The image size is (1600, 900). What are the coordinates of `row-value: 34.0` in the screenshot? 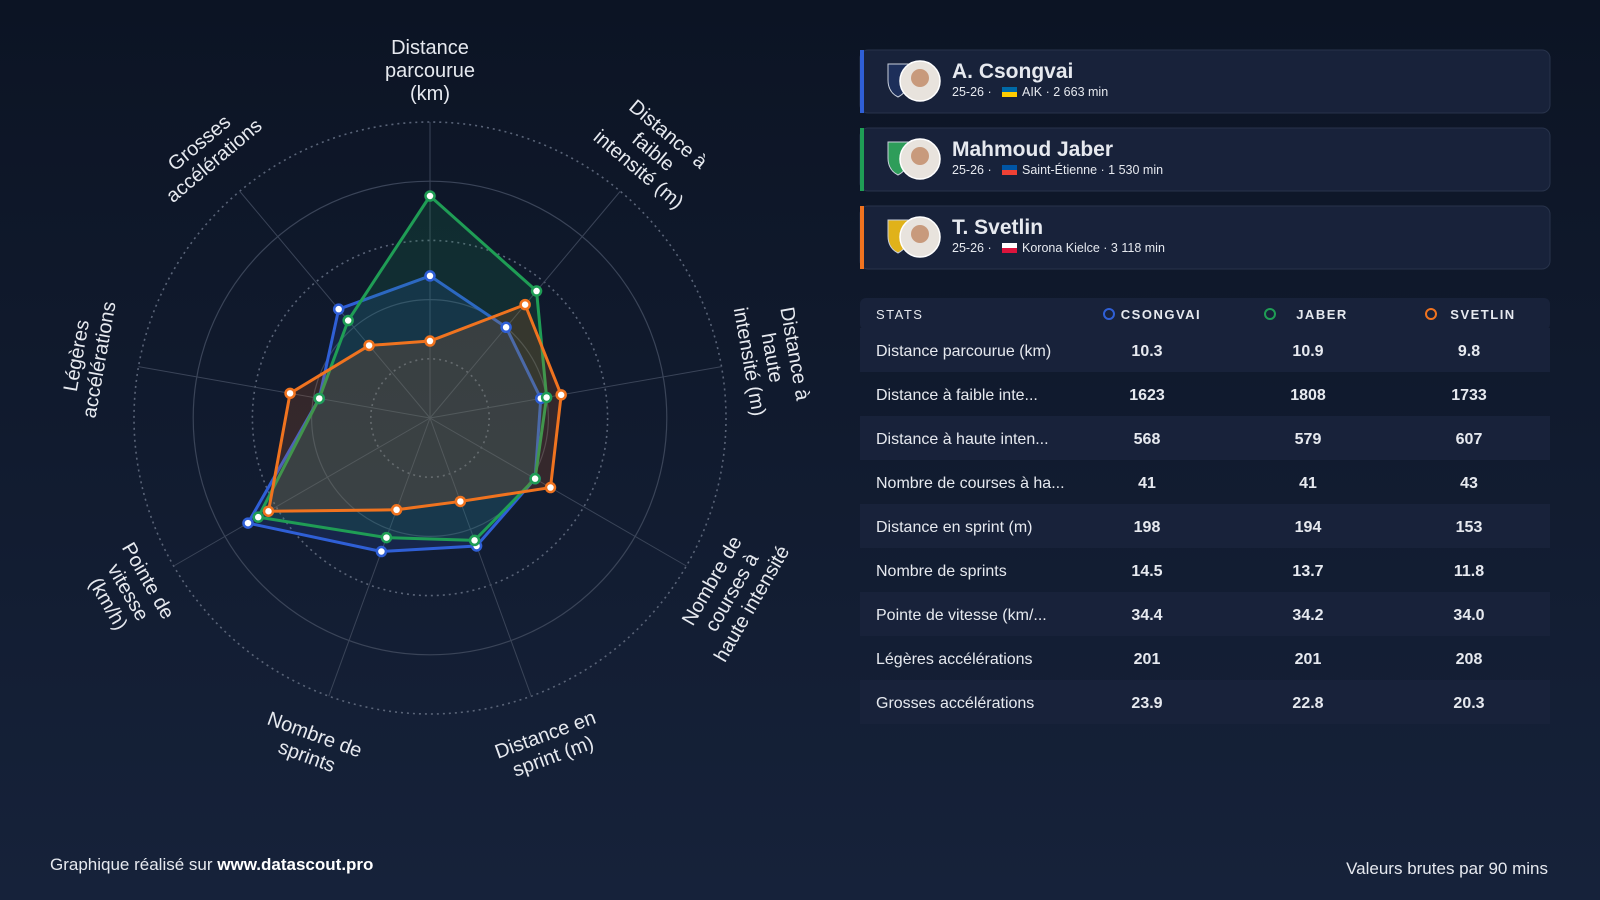 It's located at (1468, 615).